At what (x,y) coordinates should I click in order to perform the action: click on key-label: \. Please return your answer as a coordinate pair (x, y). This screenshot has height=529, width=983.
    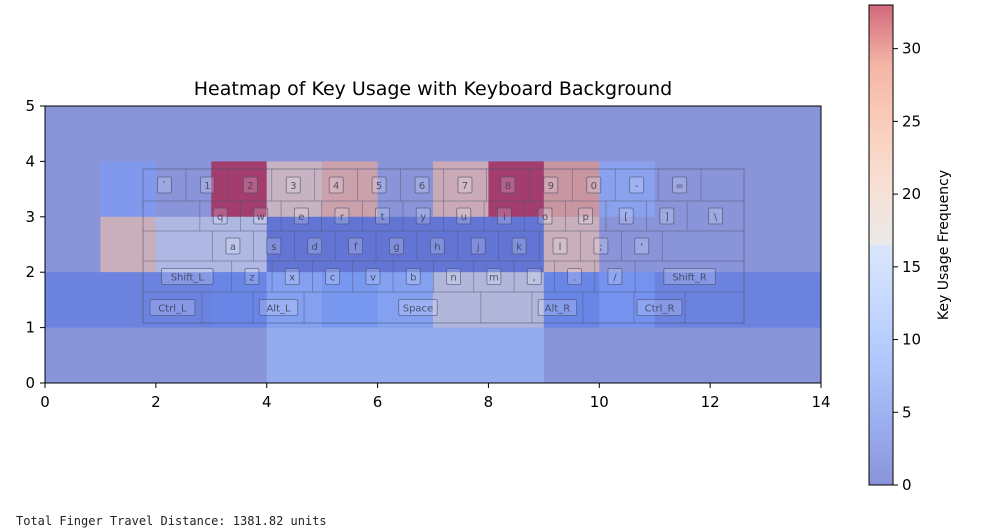
    Looking at the image, I should click on (716, 217).